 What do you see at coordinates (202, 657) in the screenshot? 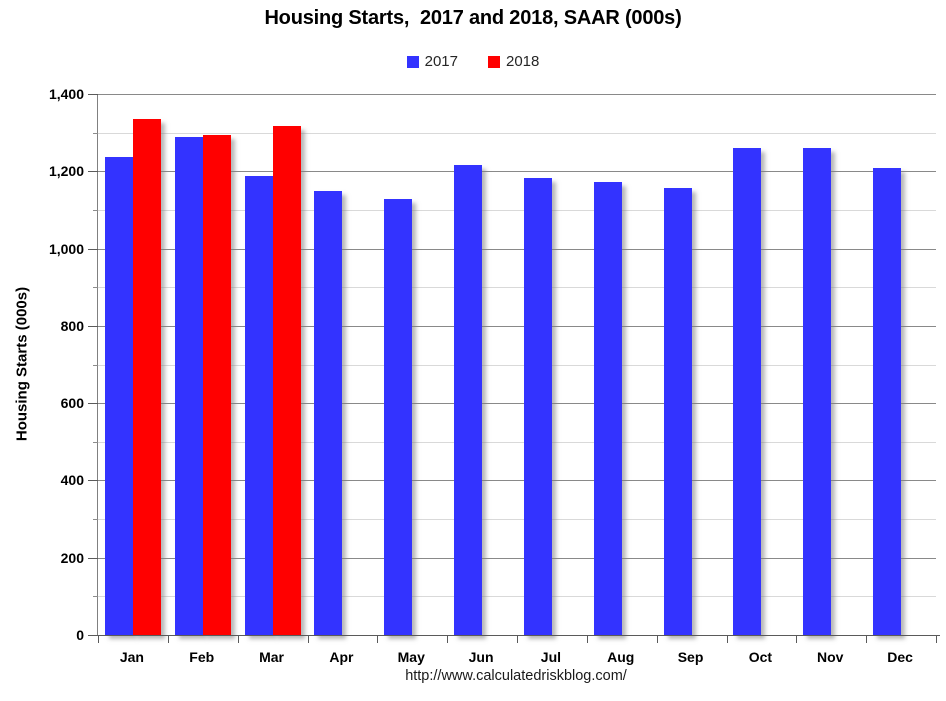
I see `x-category-label: Feb` at bounding box center [202, 657].